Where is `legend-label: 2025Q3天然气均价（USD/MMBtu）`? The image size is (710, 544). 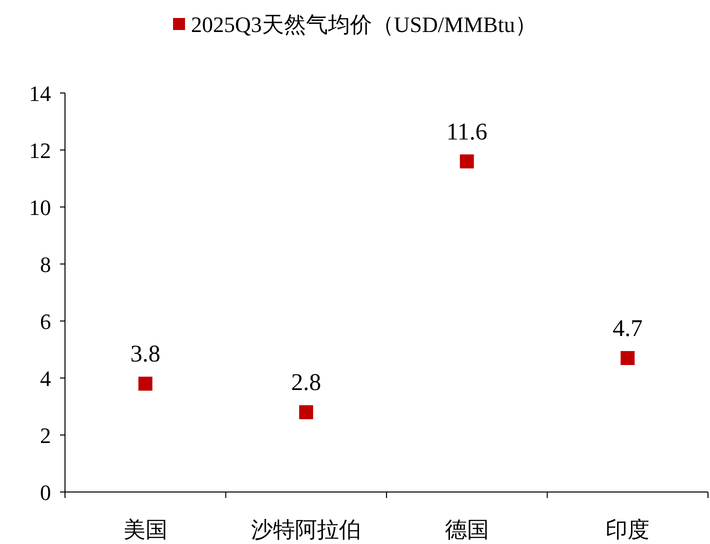
legend-label: 2025Q3天然气均价（USD/MMBtu） is located at coordinates (364, 24).